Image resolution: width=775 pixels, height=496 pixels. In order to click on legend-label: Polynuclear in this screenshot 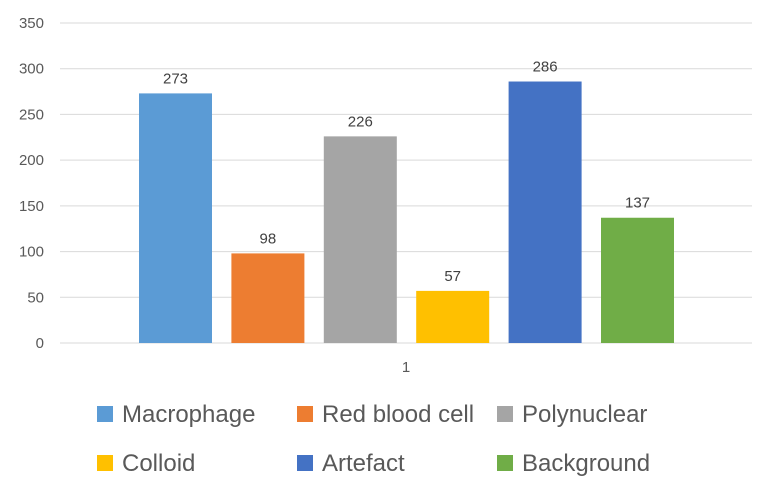, I will do `click(584, 414)`.